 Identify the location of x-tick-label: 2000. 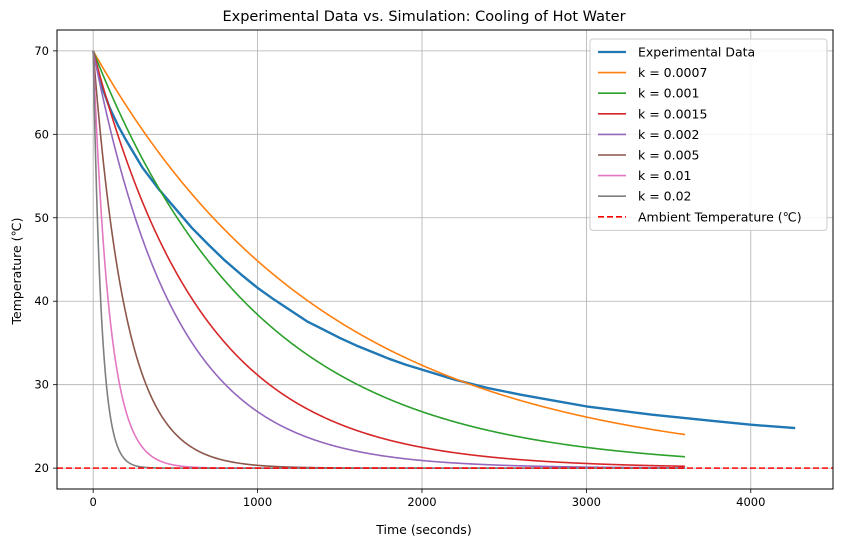
(421, 502).